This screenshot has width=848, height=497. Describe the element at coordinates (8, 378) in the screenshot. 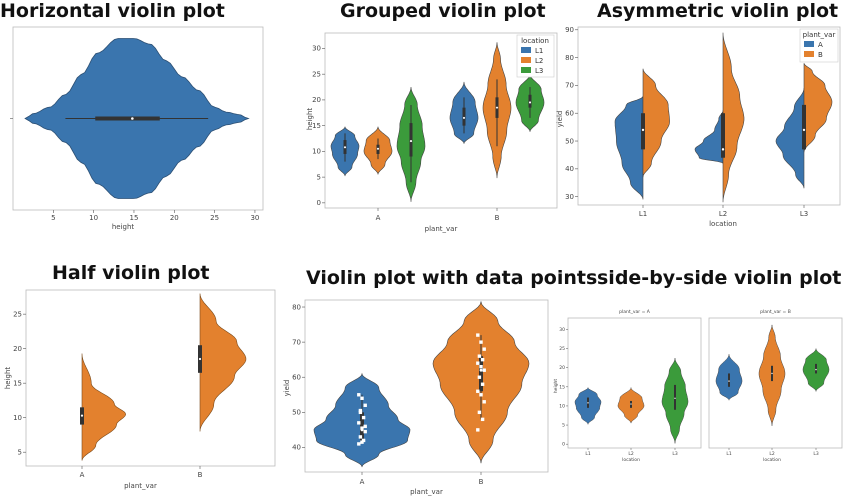

I see `p4-ylabel: height` at that location.